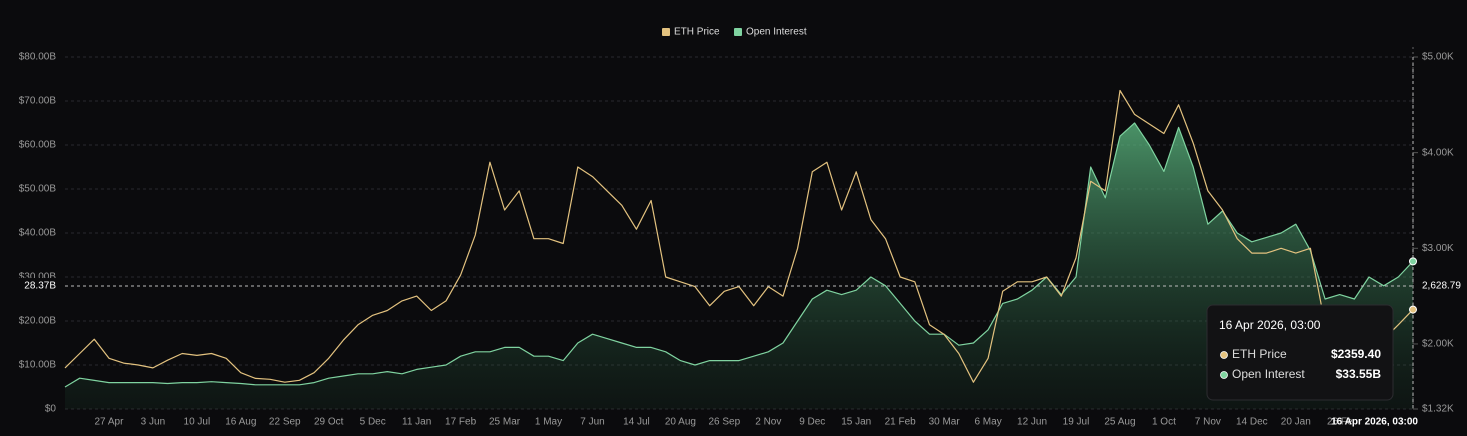 Image resolution: width=1467 pixels, height=436 pixels. I want to click on x-tick-label: 12 Jun, so click(1032, 422).